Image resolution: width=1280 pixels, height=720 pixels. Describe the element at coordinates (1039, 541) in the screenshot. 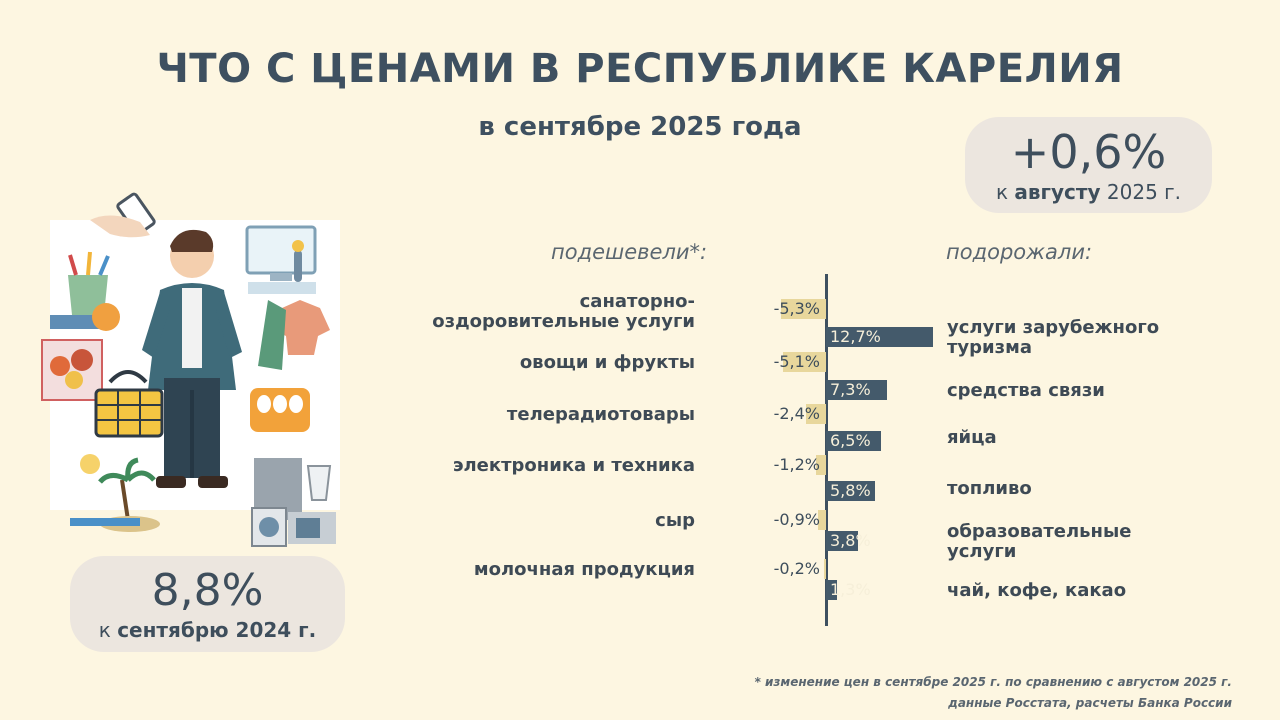

I see `category-label-pricier-4: образовательные услуги` at that location.